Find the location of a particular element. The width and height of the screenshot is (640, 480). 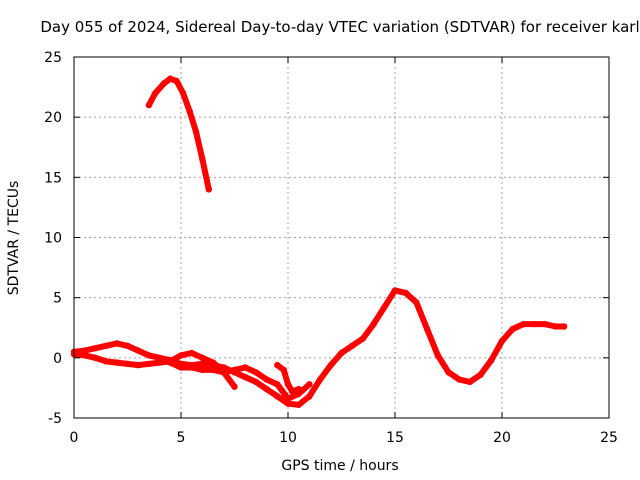

x-tick-label: 5 is located at coordinates (181, 438).